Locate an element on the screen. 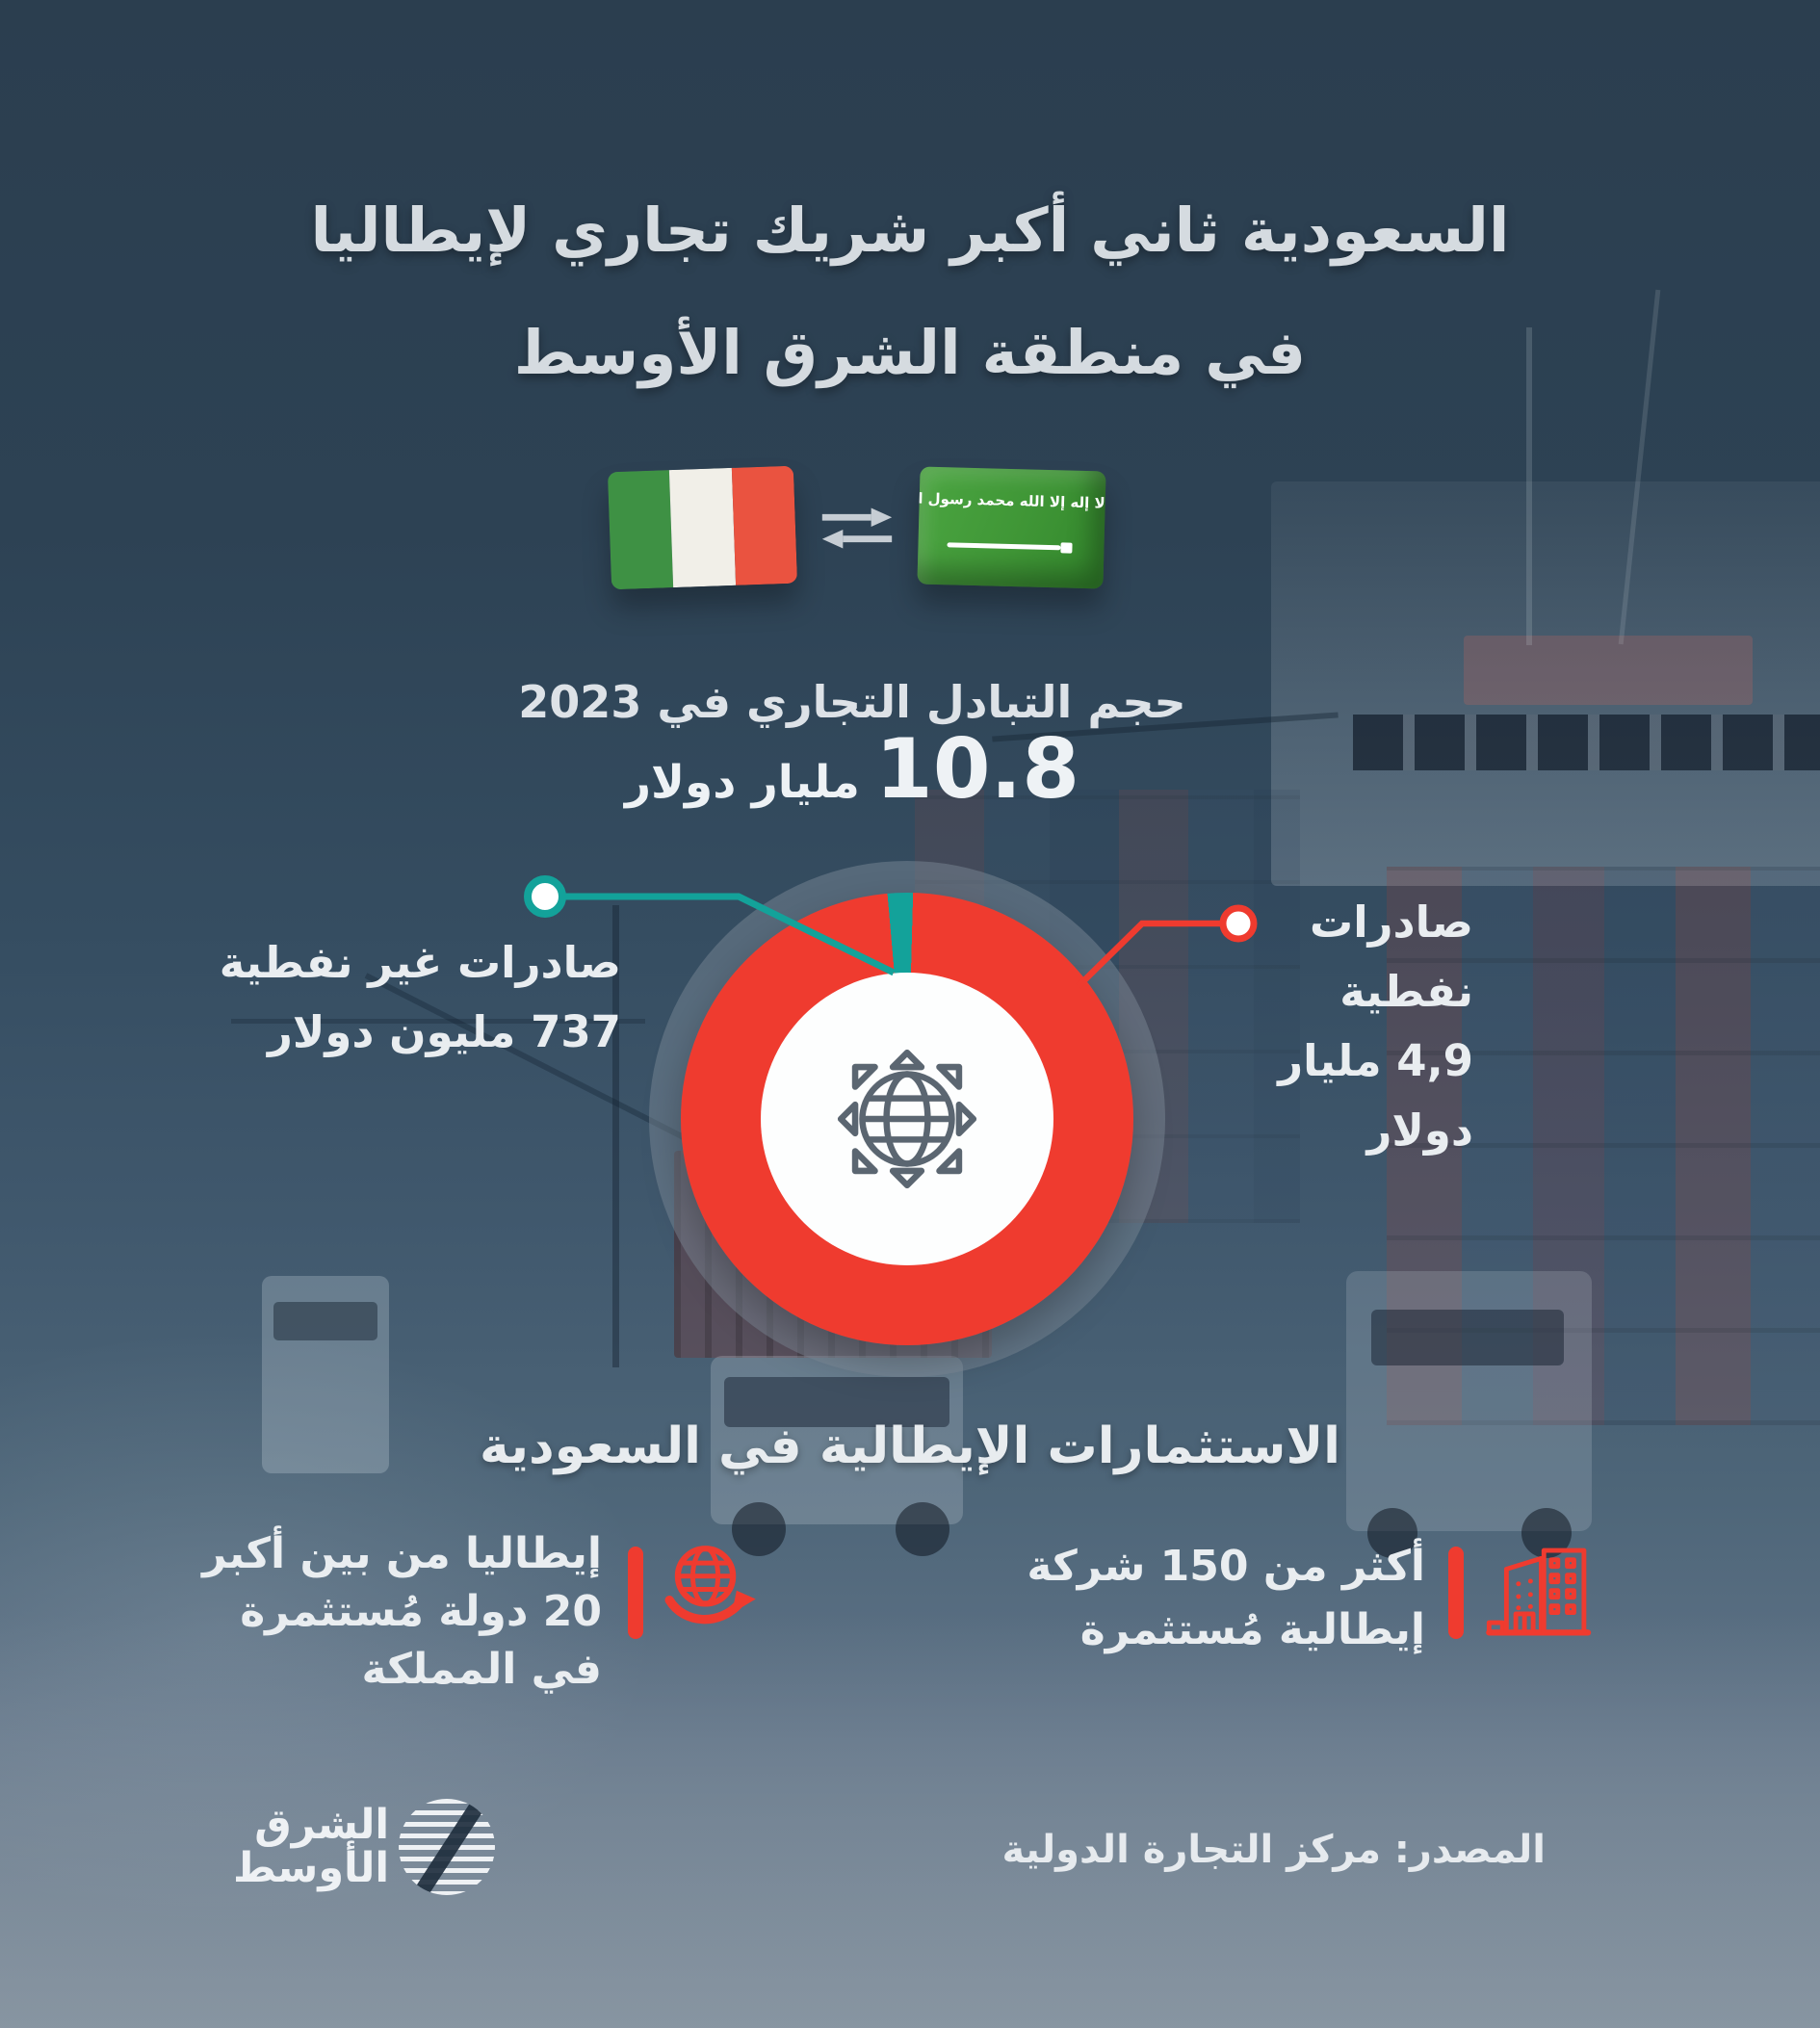 This screenshot has height=2028, width=1820. donut-center is located at coordinates (907, 1119).